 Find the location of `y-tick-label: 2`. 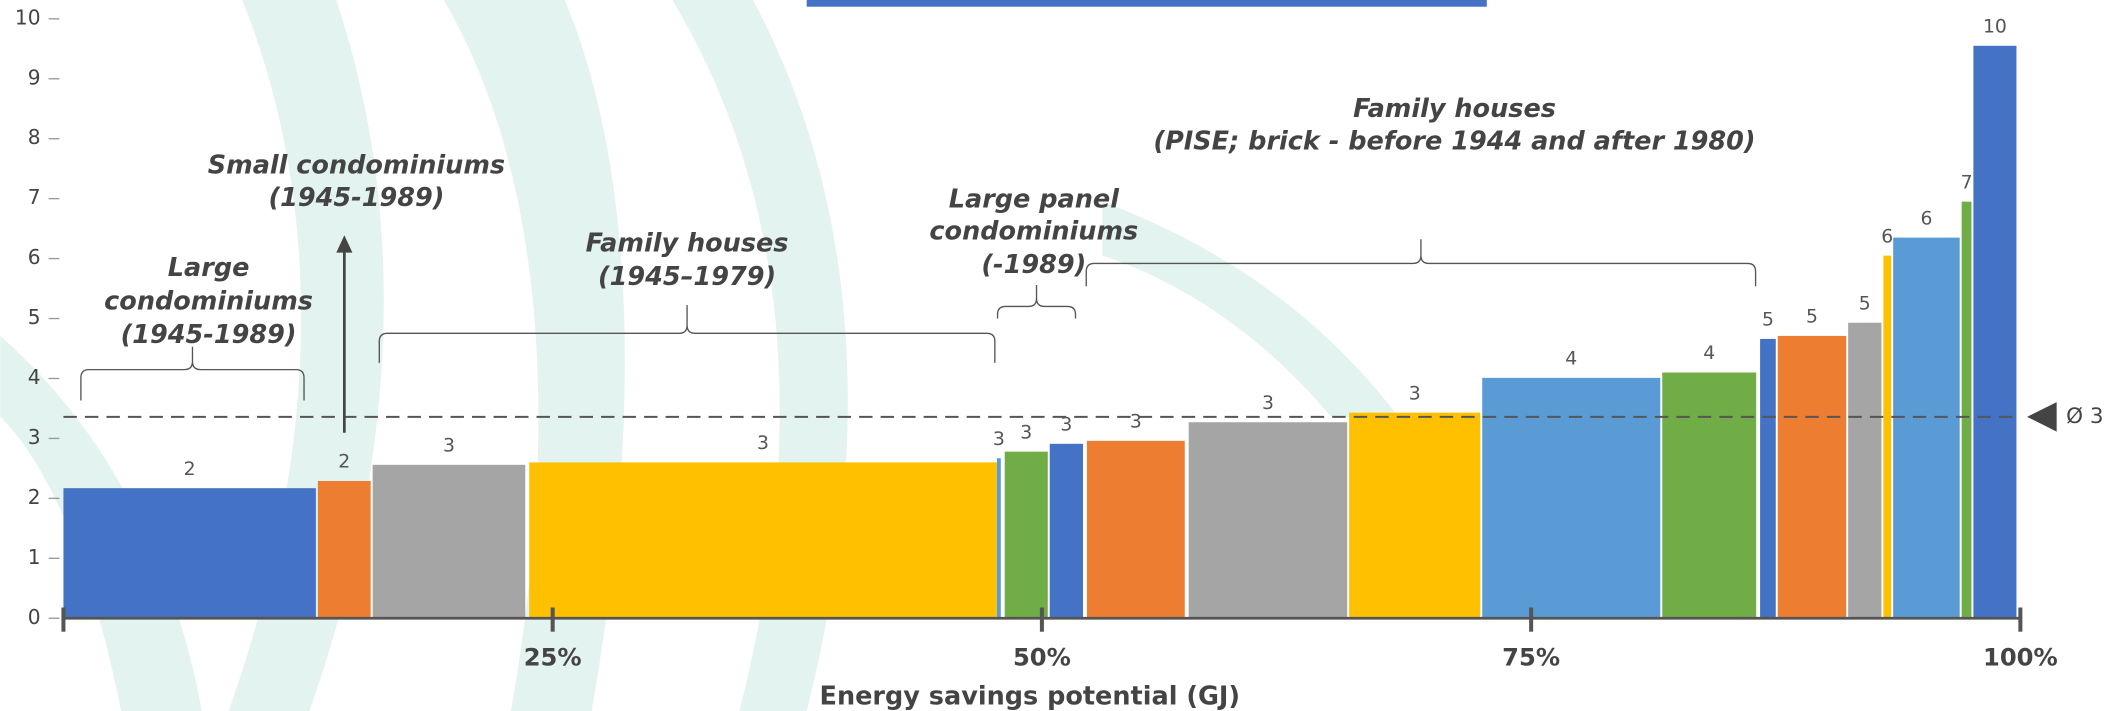

y-tick-label: 2 is located at coordinates (34, 497).